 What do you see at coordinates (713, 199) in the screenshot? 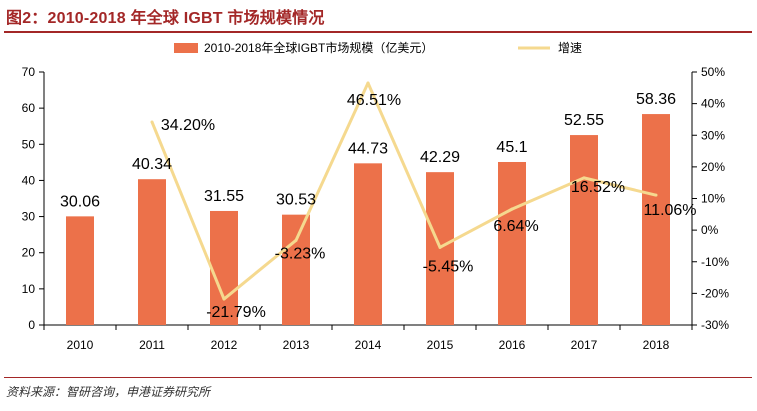
I see `right-y-tick-label: 10%` at bounding box center [713, 199].